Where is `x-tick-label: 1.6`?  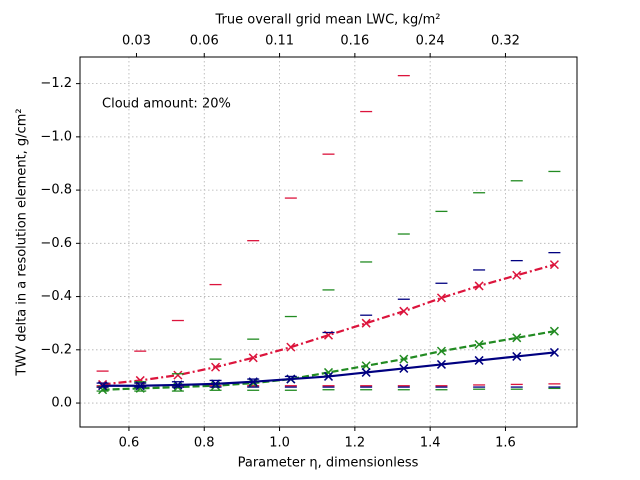
x-tick-label: 1.6 is located at coordinates (505, 443).